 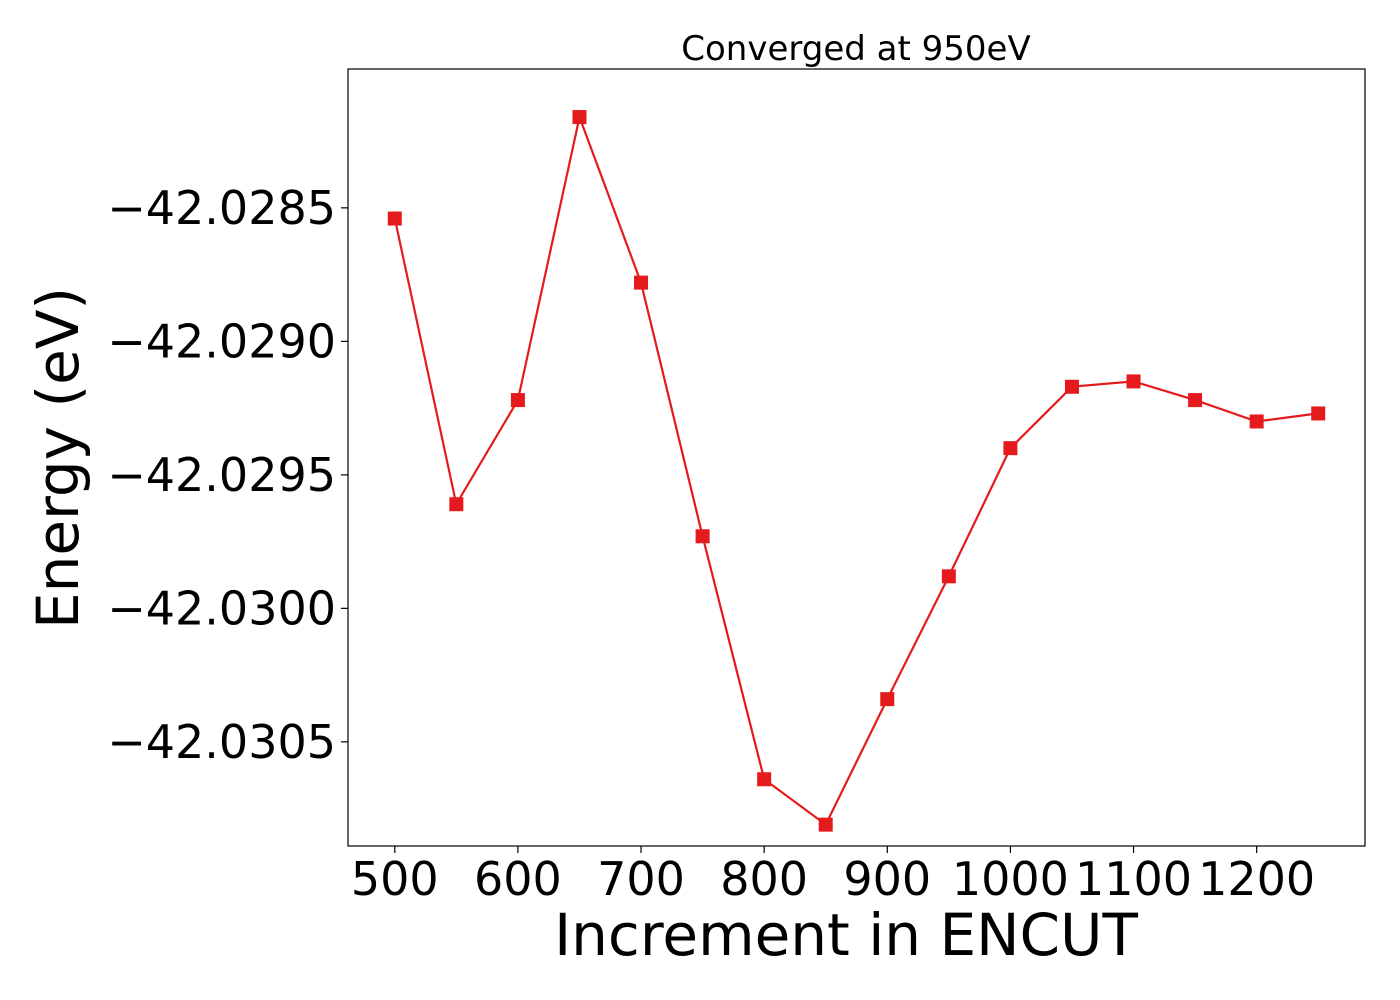 I want to click on x-tick-label: 1000, so click(x=1010, y=879).